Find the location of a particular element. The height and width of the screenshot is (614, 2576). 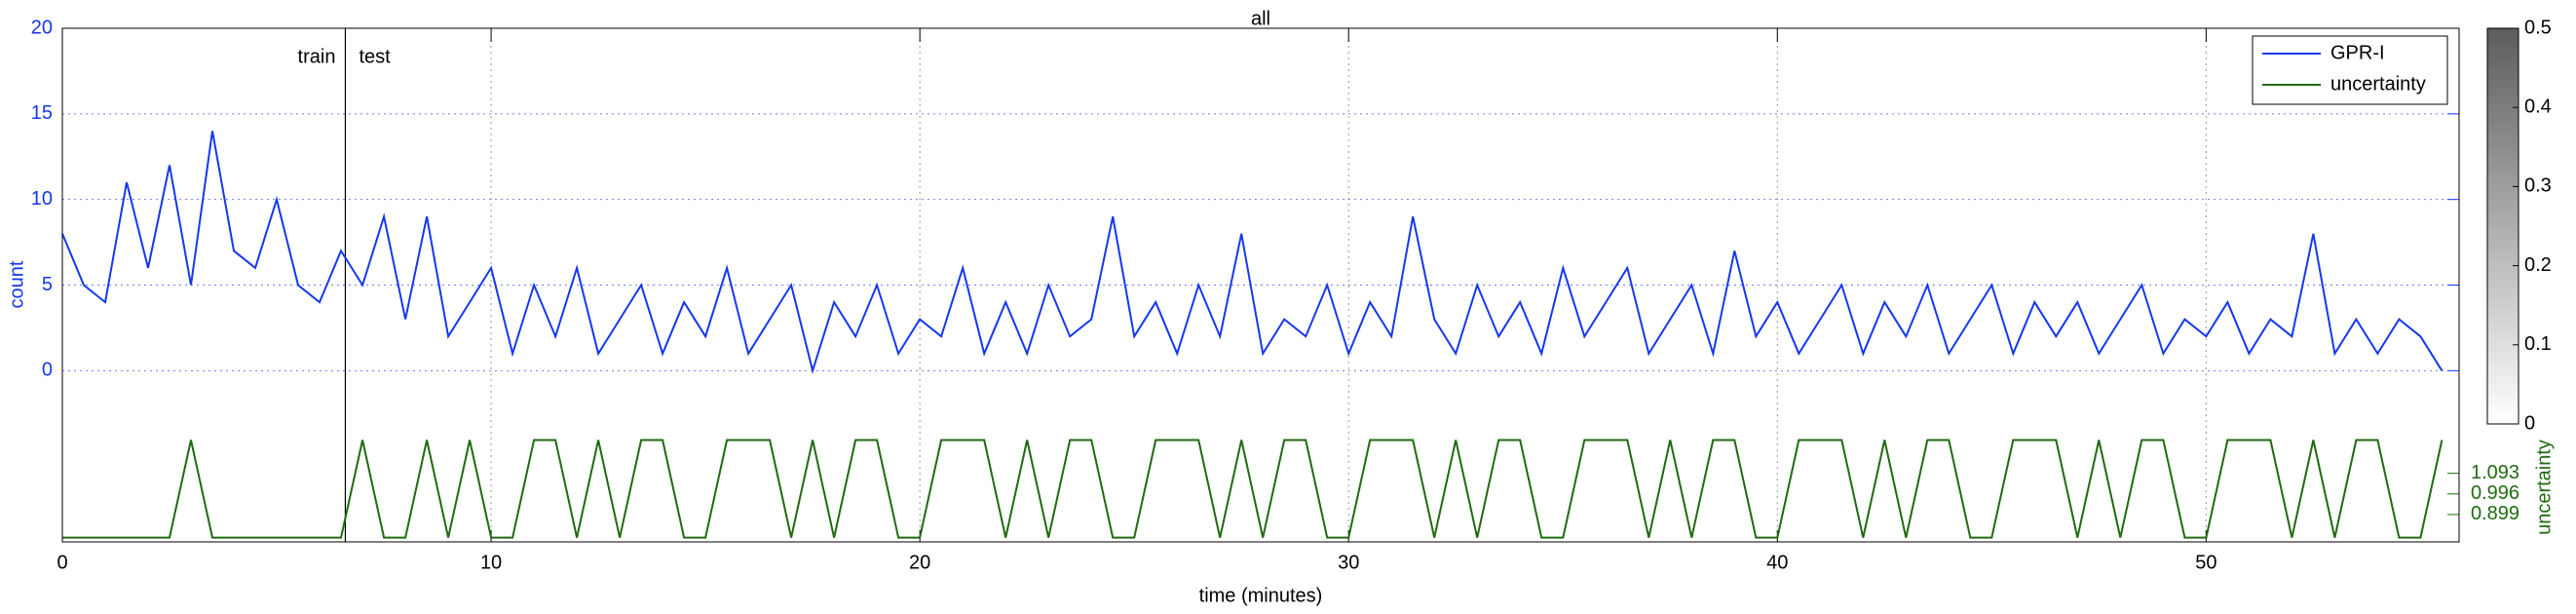

colorbar-tick-label: 0 is located at coordinates (2529, 423).